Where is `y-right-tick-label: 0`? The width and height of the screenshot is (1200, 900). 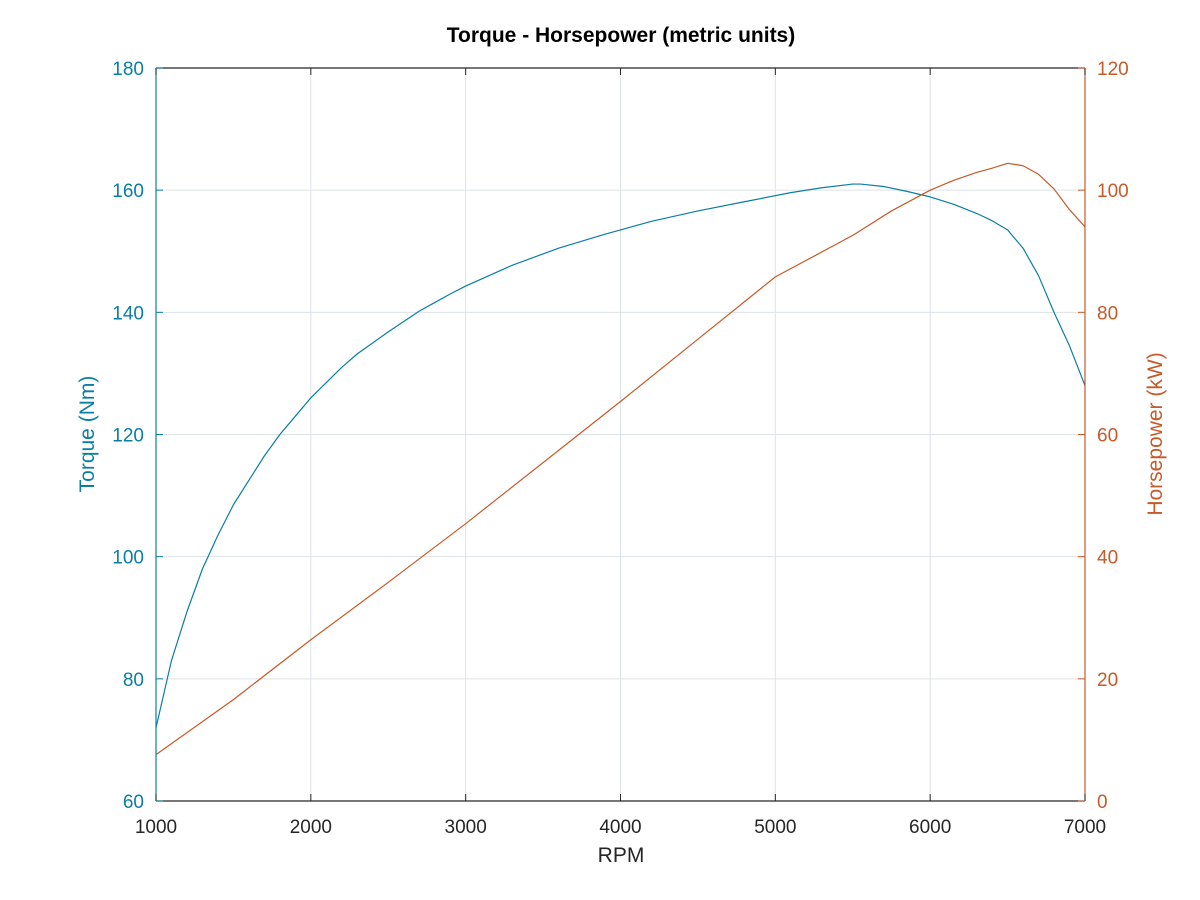
y-right-tick-label: 0 is located at coordinates (1102, 802).